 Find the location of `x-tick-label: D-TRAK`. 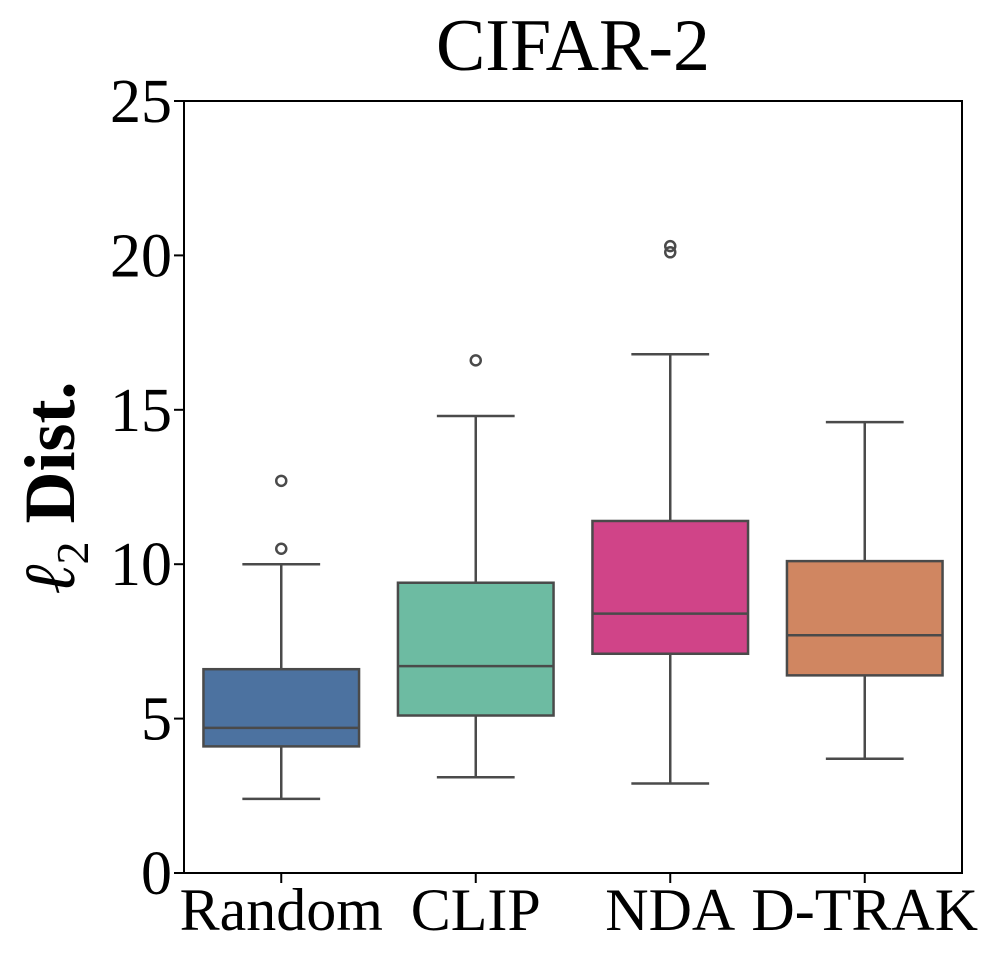

x-tick-label: D-TRAK is located at coordinates (864, 910).